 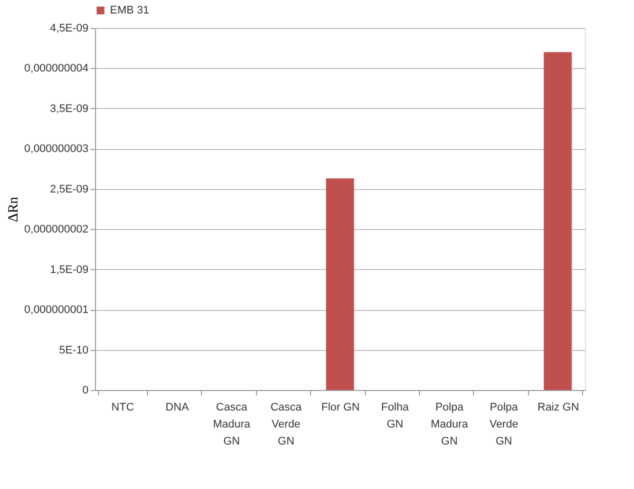 What do you see at coordinates (449, 425) in the screenshot?
I see `x-tick-label: Polpa Madura GN` at bounding box center [449, 425].